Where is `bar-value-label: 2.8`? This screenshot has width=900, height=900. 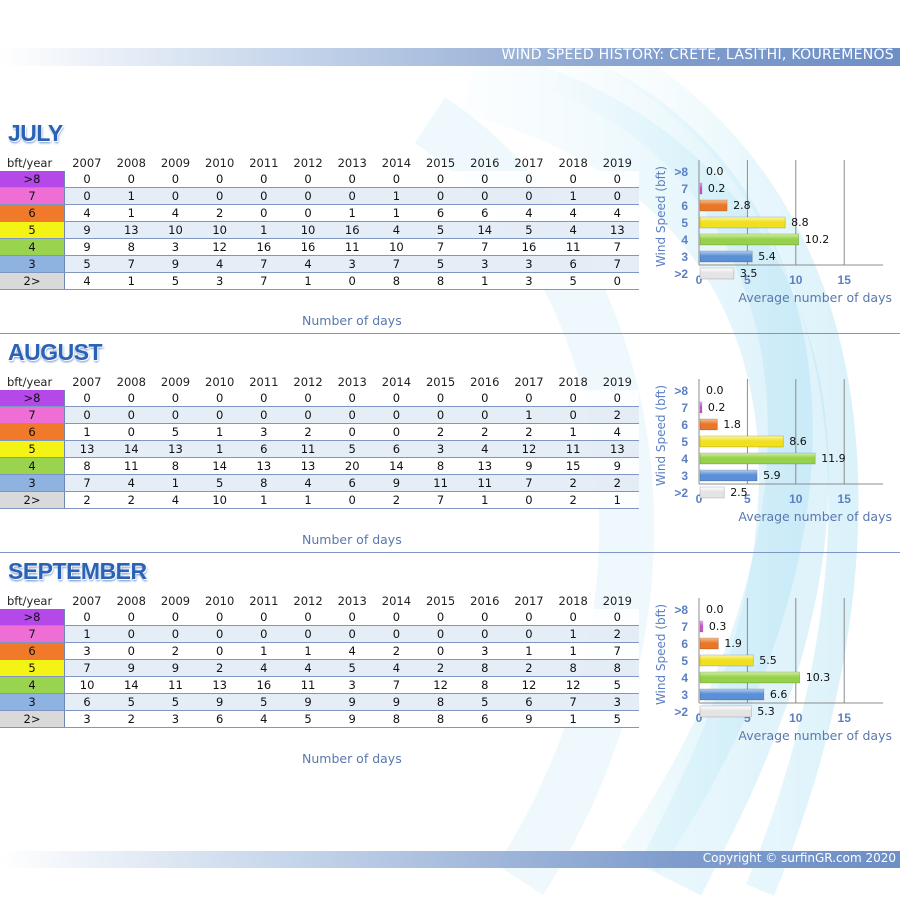 bar-value-label: 2.8 is located at coordinates (742, 205).